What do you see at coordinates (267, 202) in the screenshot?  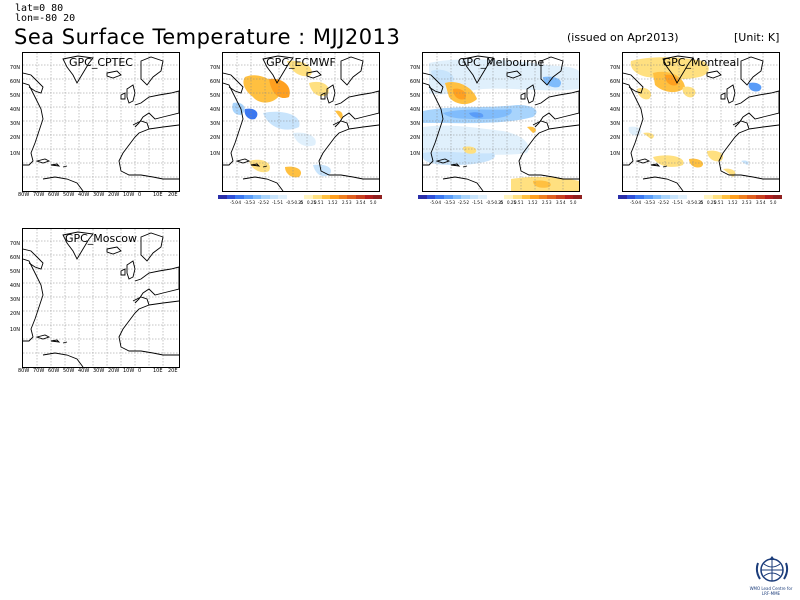 I see `colorbar-level-label: -2` at bounding box center [267, 202].